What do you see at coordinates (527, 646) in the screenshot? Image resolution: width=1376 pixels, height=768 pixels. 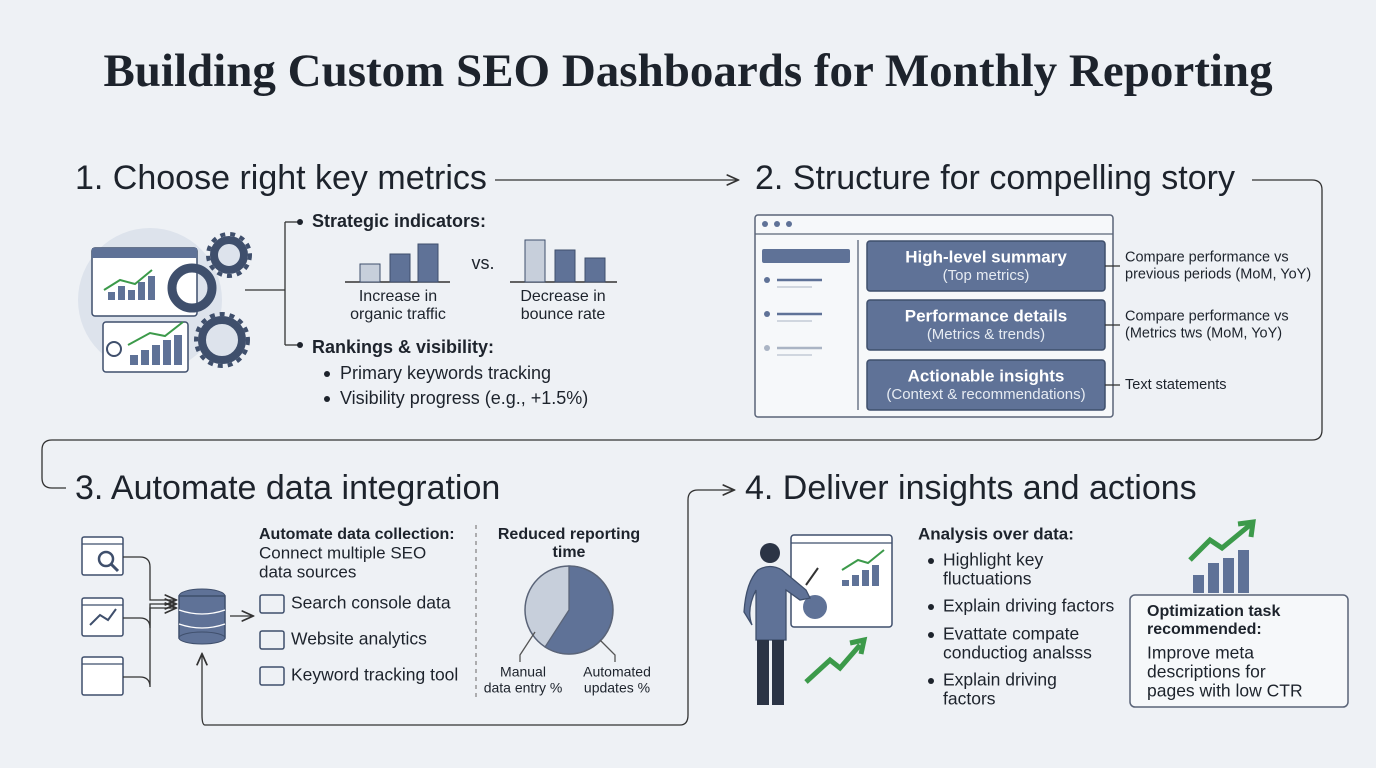 I see `leader` at bounding box center [527, 646].